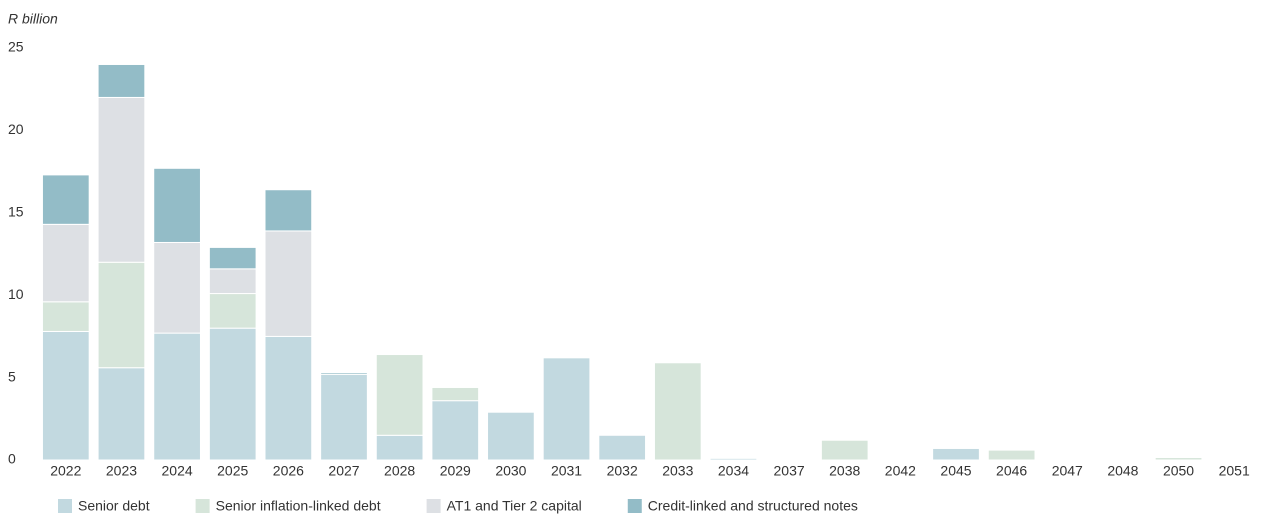 The image size is (1264, 522). Describe the element at coordinates (566, 471) in the screenshot. I see `x-tick-label: 2031` at that location.